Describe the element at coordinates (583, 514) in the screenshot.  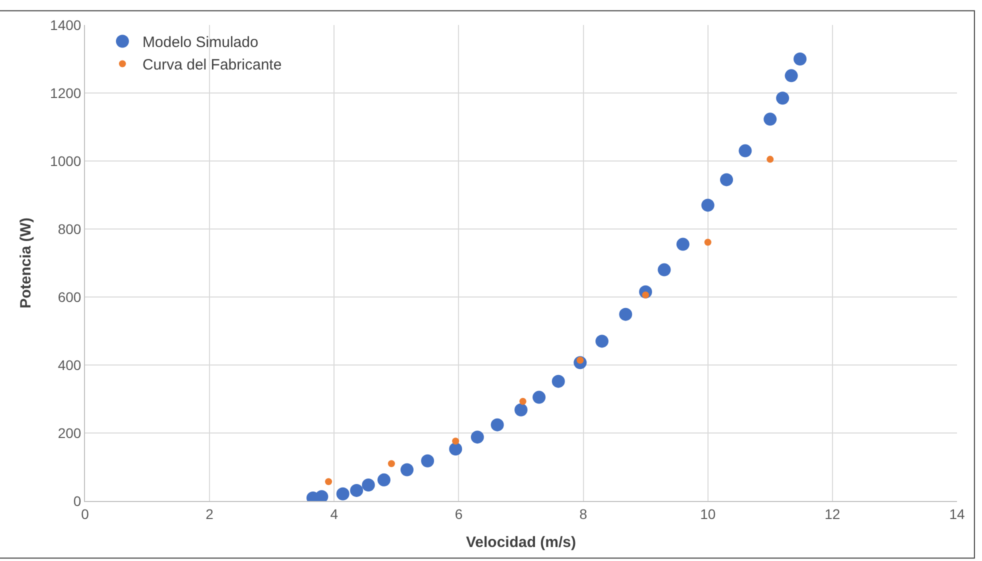
I see `x-tick-label: 8` at that location.